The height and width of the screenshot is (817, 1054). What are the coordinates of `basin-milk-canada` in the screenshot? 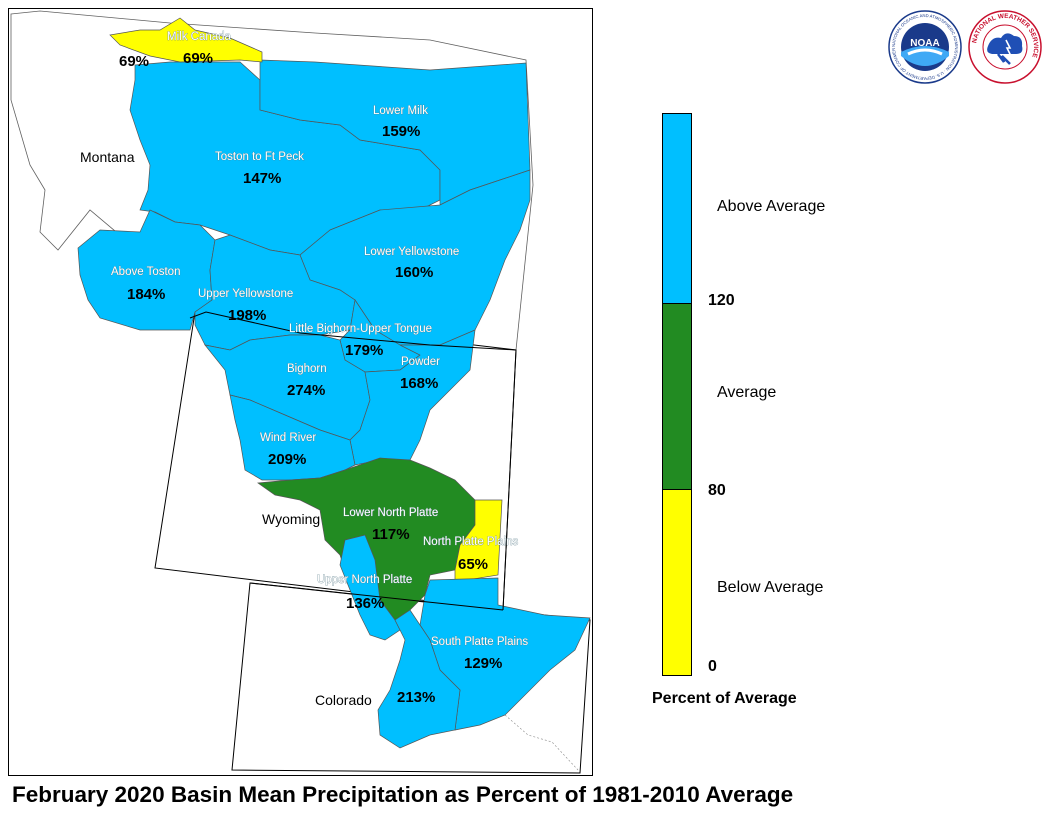 It's located at (186, 40).